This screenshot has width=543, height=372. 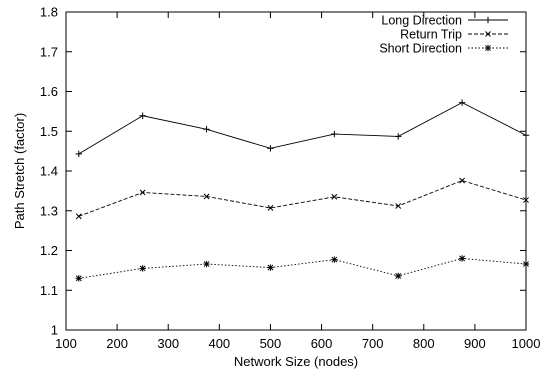 I want to click on x-tick-label: 300, so click(x=168, y=343).